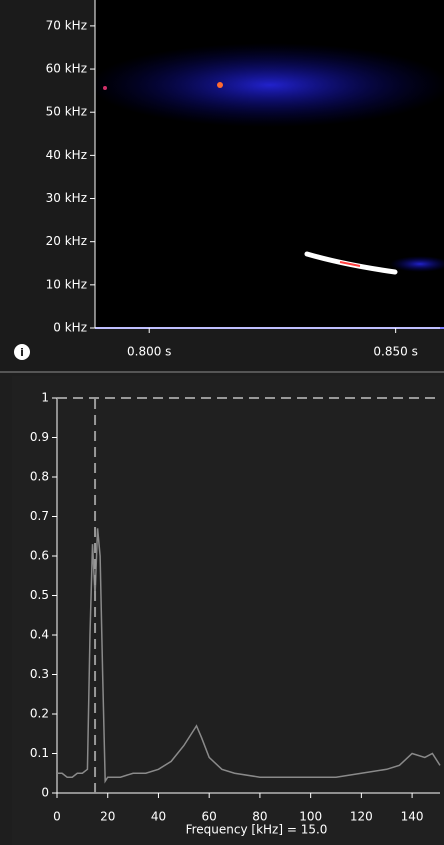  What do you see at coordinates (39, 595) in the screenshot?
I see `y-tick-label: 0.5` at bounding box center [39, 595].